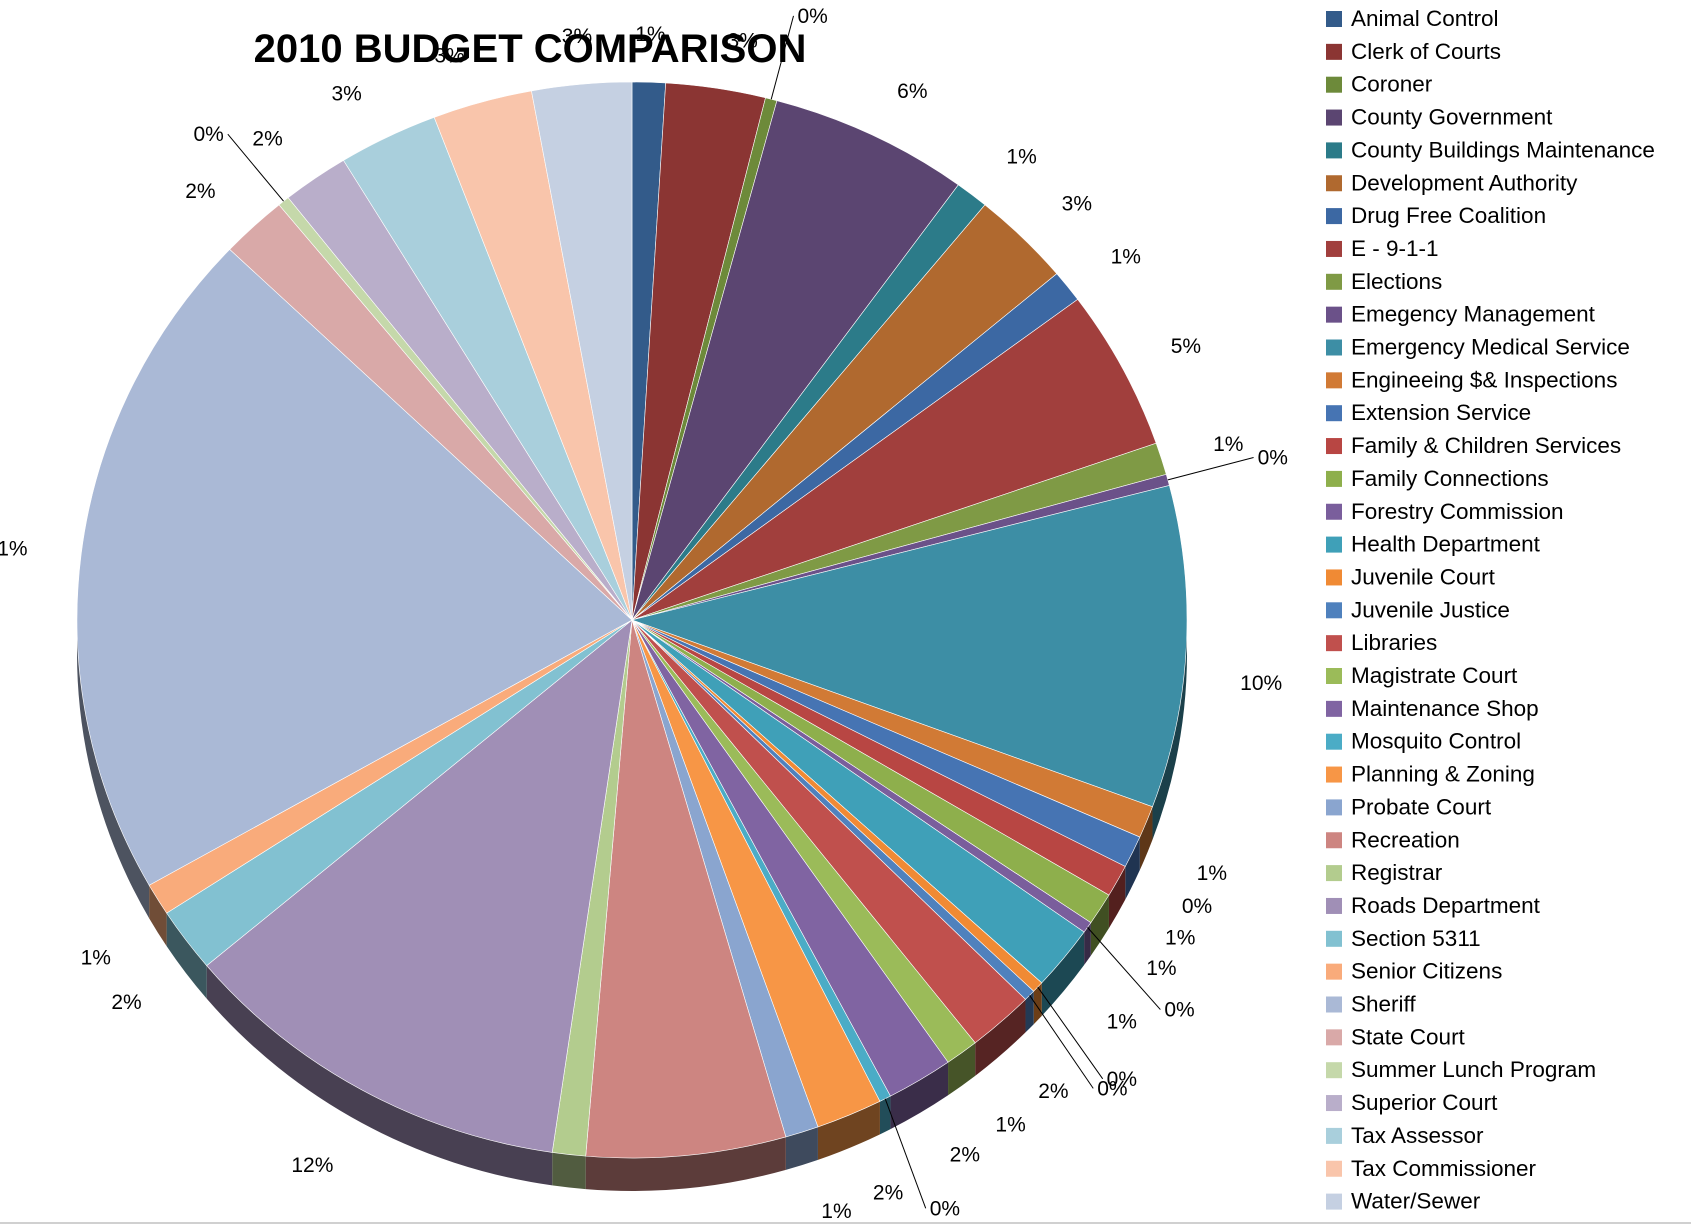 Image resolution: width=1691 pixels, height=1230 pixels. Describe the element at coordinates (1334, 348) in the screenshot. I see `legend-swatch-emergency-medical-service` at that location.